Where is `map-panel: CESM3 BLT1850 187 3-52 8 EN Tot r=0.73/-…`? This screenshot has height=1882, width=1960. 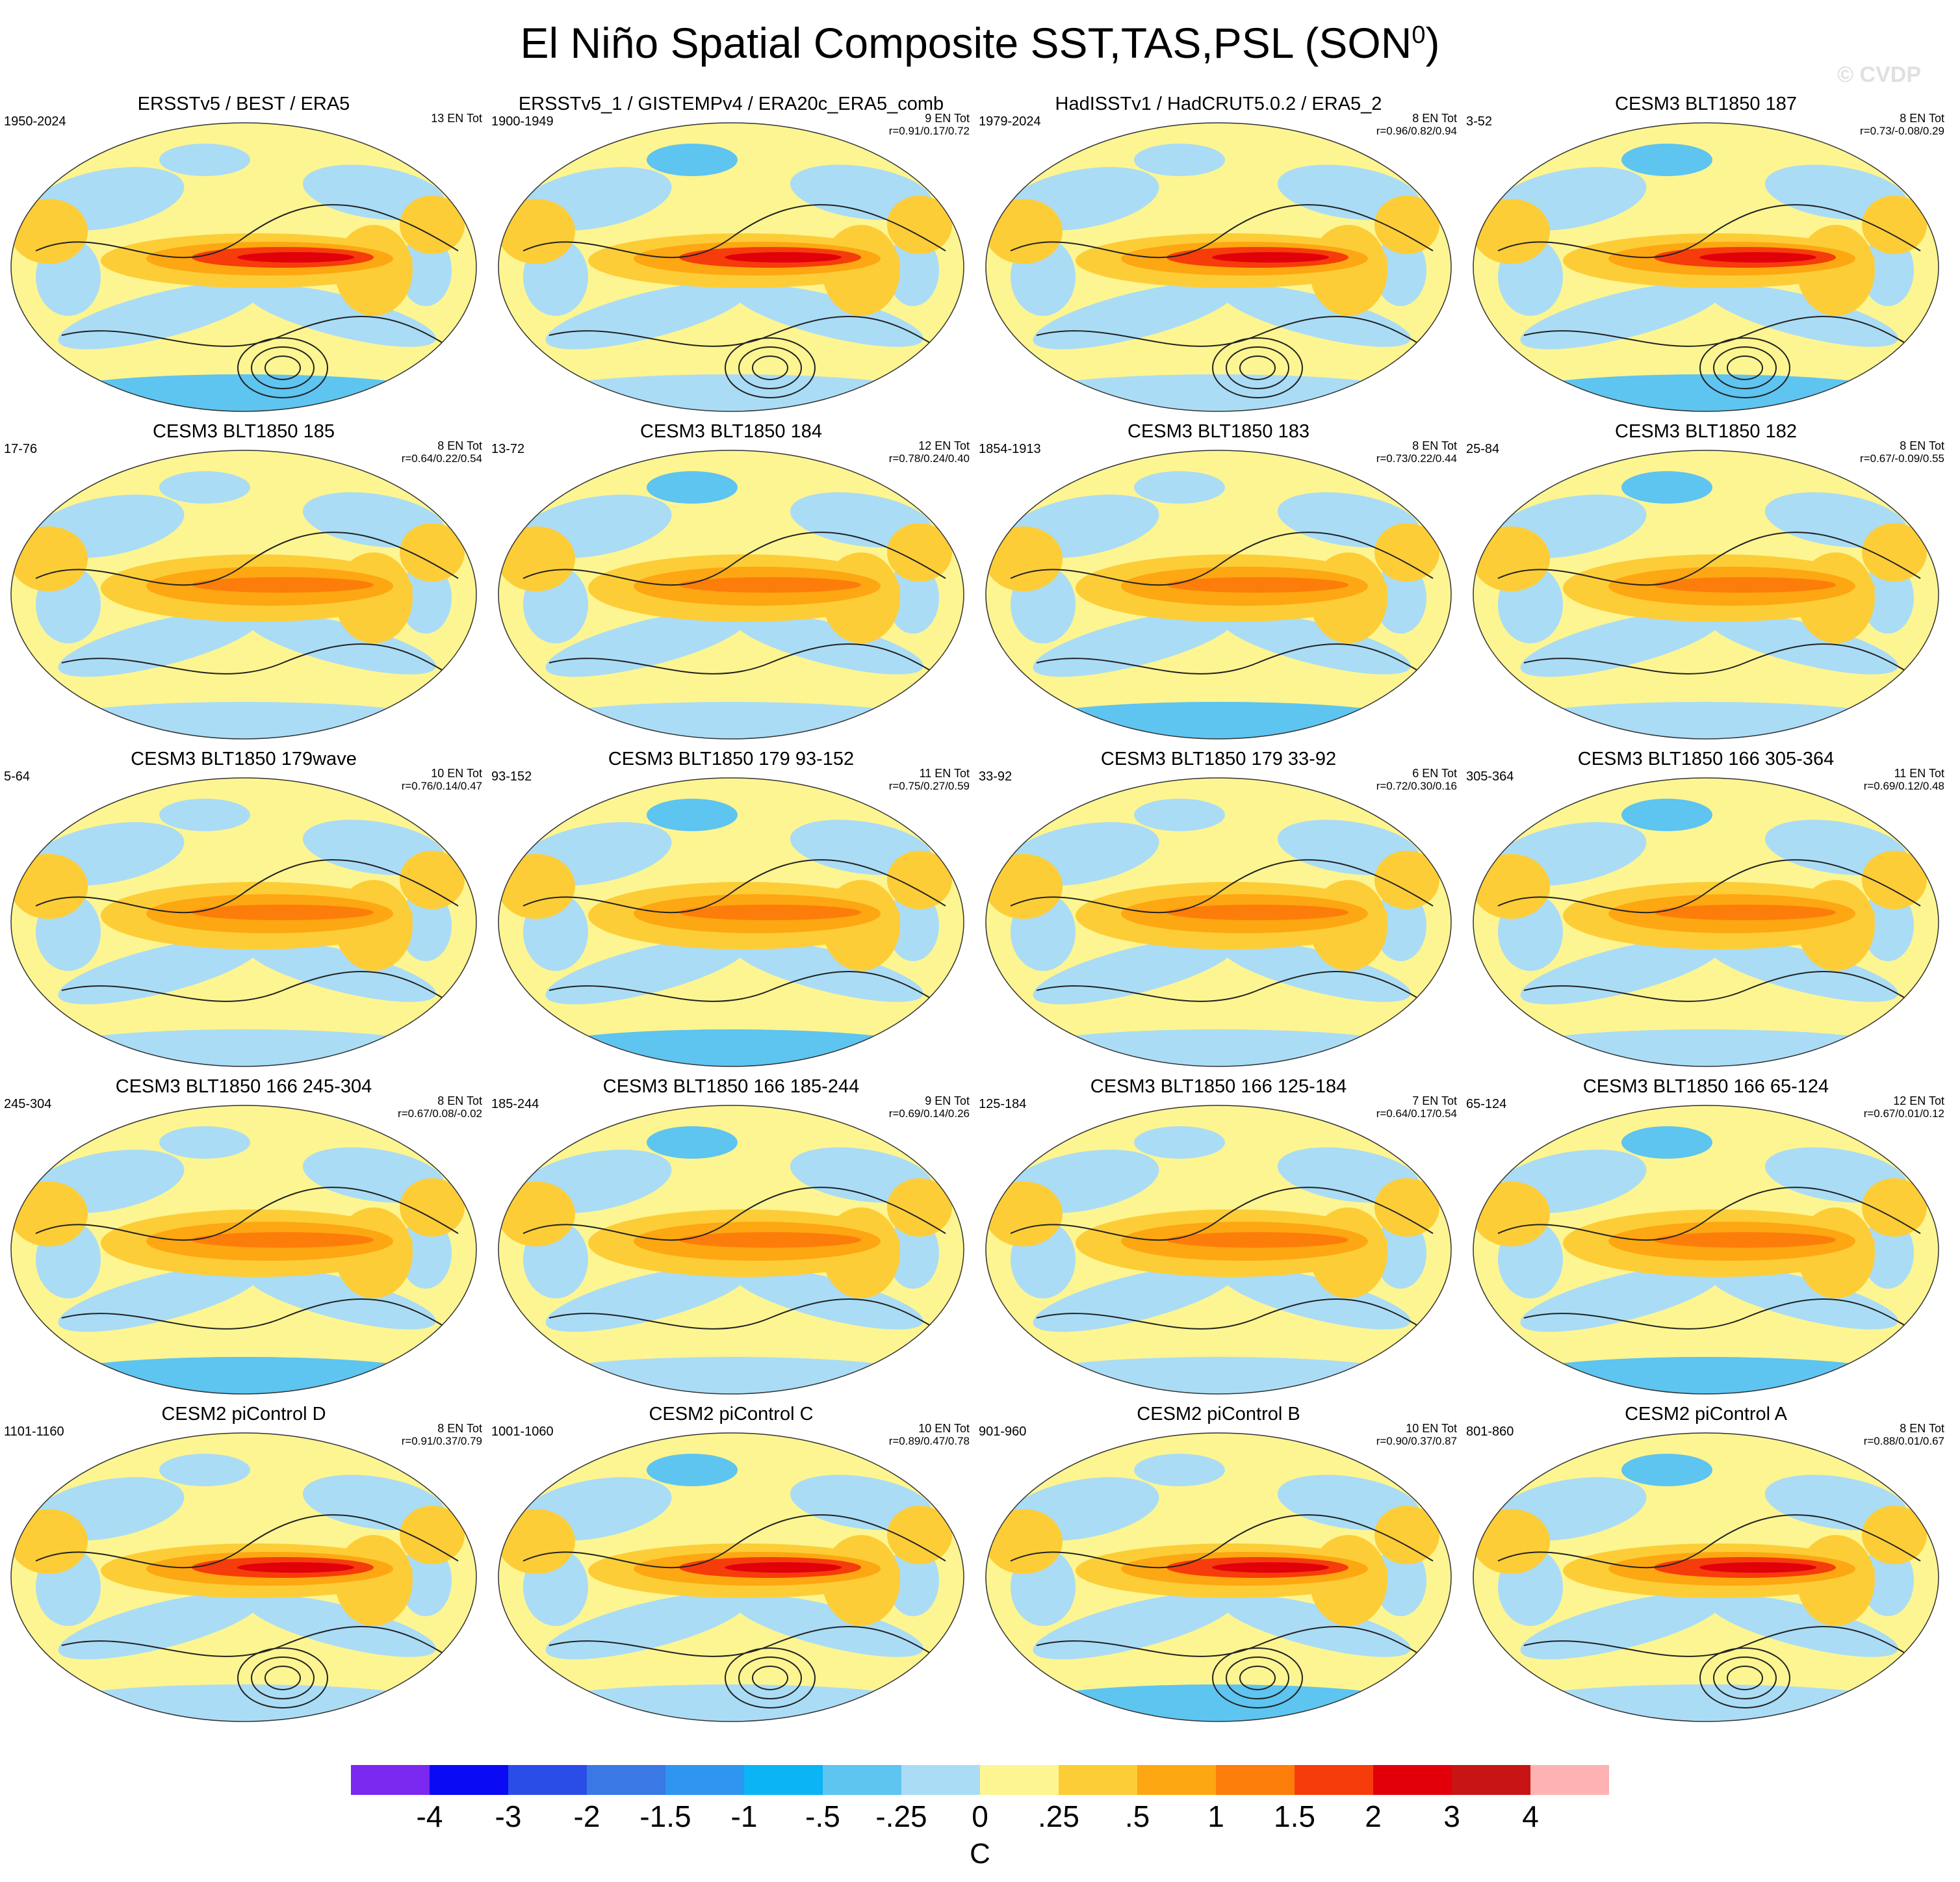
map-panel: CESM3 BLT1850 187 3-52 8 EN Tot r=0.73/-… is located at coordinates (1706, 253).